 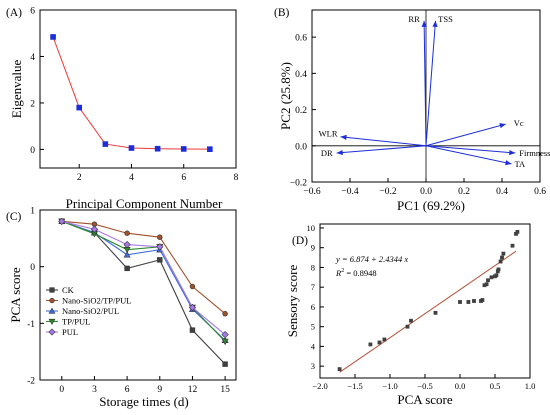 What do you see at coordinates (300, 241) in the screenshot?
I see `panel-label: (D)` at bounding box center [300, 241].